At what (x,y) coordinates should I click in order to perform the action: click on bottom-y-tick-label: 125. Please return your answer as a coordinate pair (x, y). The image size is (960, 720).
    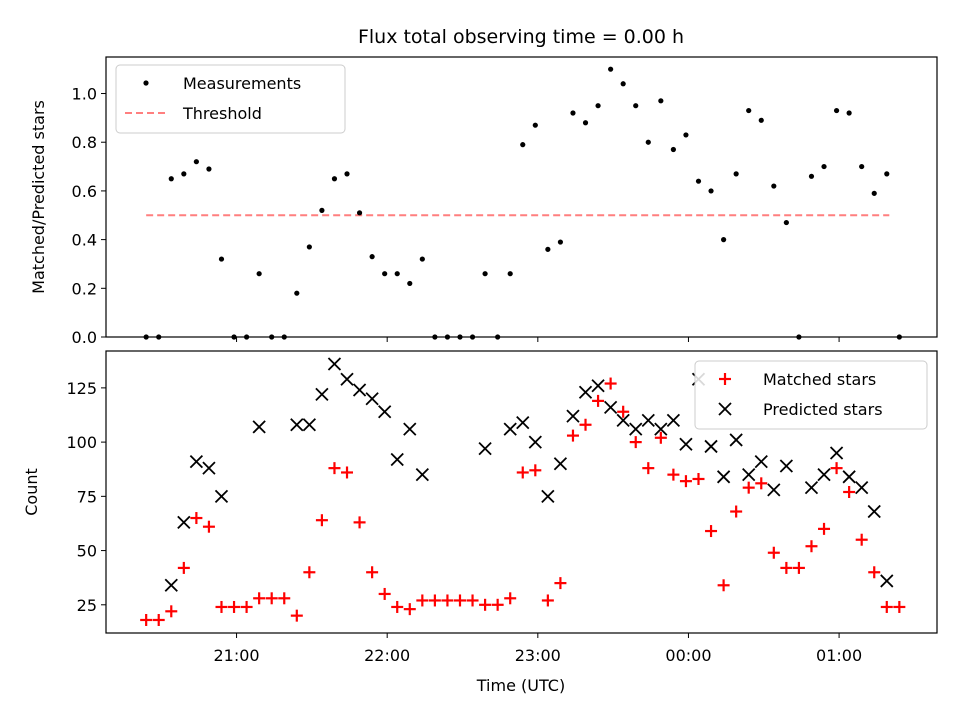
    Looking at the image, I should click on (81, 388).